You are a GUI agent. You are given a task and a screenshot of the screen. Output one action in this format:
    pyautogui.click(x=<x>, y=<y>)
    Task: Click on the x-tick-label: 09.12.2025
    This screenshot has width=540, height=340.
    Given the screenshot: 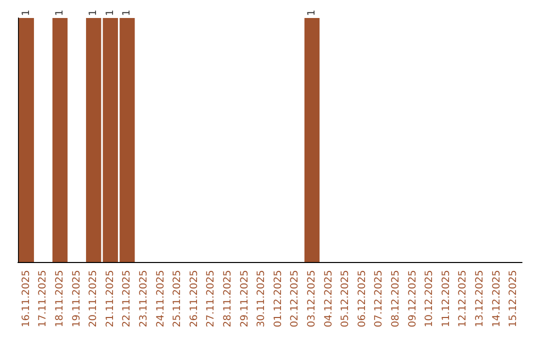 What is the action you would take?
    pyautogui.click(x=412, y=299)
    